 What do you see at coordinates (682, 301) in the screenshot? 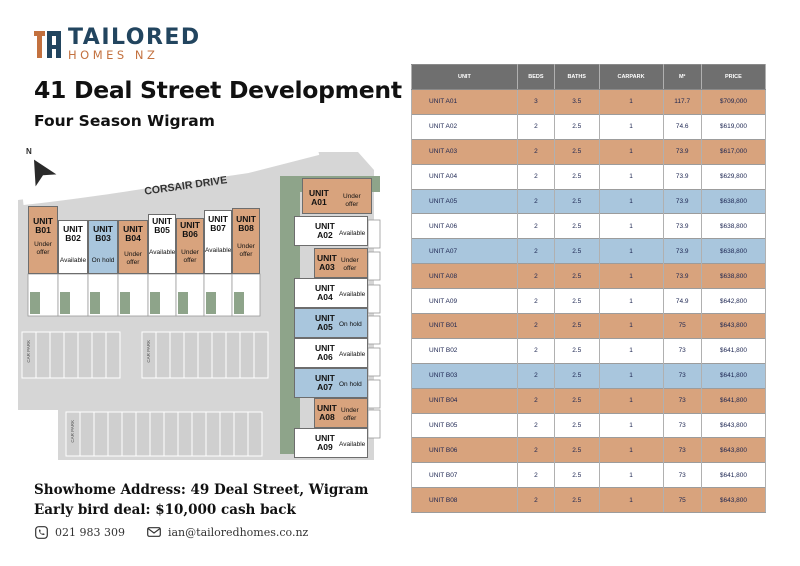
I see `cell-m2: 74.9` at bounding box center [682, 301].